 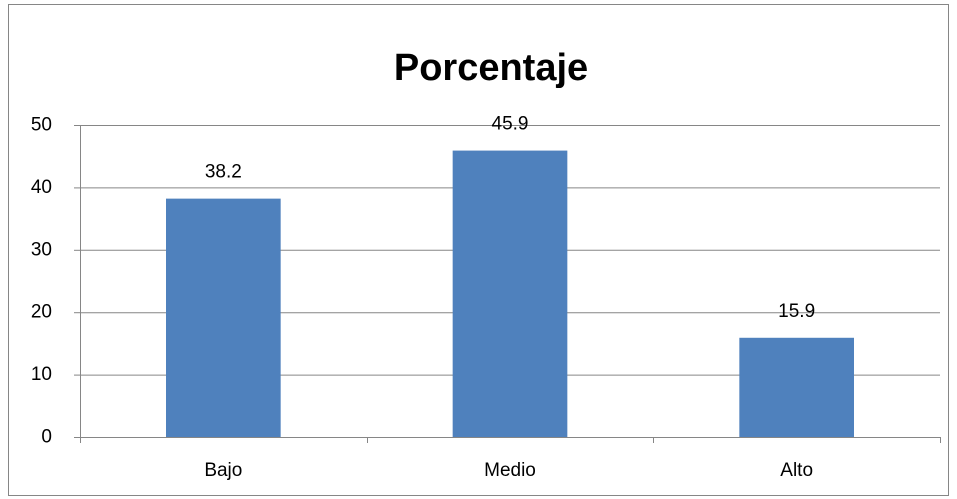 I want to click on x-tick-label: Bajo, so click(x=223, y=470).